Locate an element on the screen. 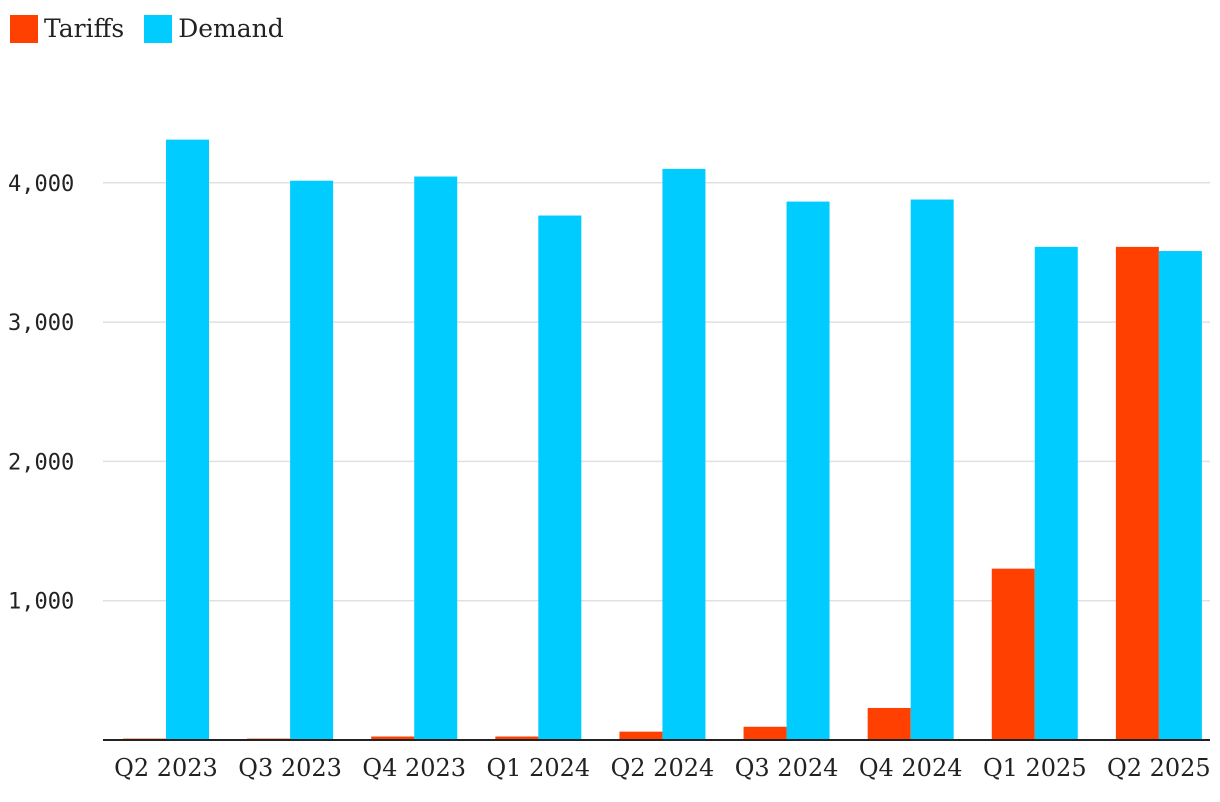  legend-item-demand: Demand is located at coordinates (214, 28).